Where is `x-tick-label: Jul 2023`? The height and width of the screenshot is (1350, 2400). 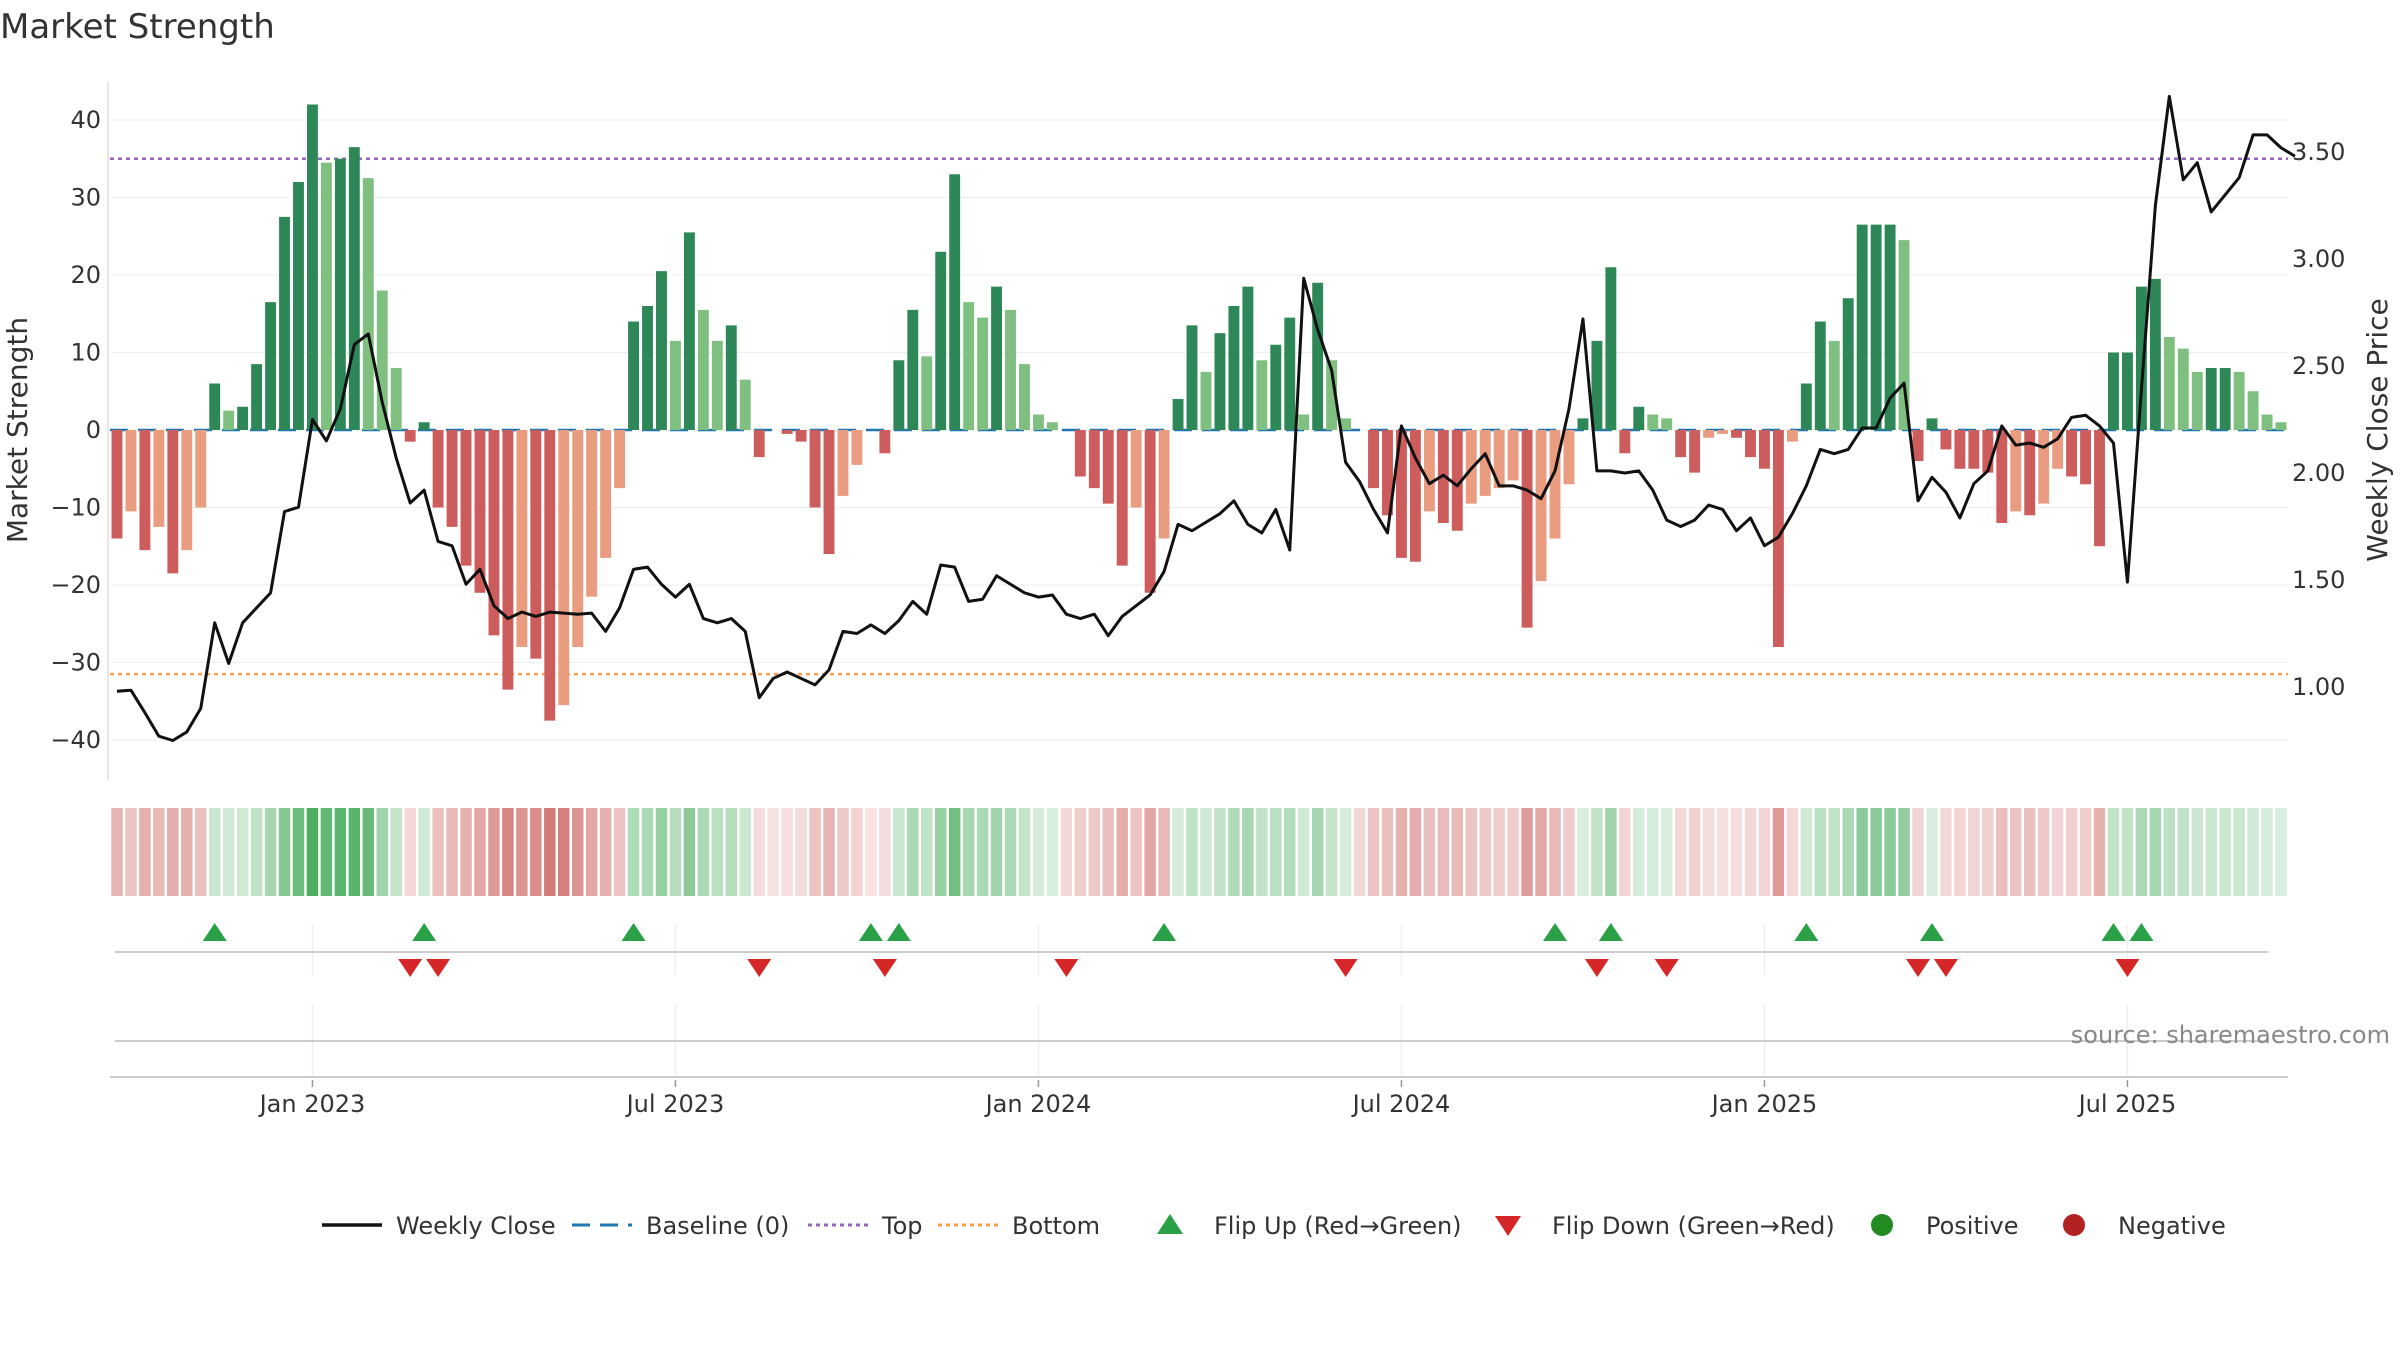 x-tick-label: Jul 2023 is located at coordinates (675, 1104).